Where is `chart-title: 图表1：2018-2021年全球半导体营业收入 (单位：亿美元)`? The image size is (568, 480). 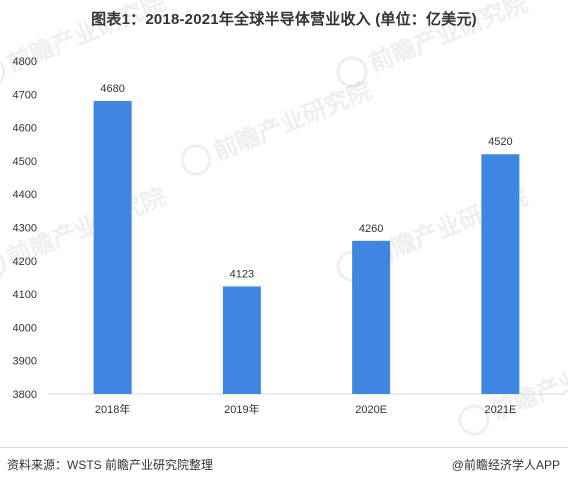
chart-title: 图表1：2018-2021年全球半导体营业收入 (单位：亿美元) is located at coordinates (284, 19).